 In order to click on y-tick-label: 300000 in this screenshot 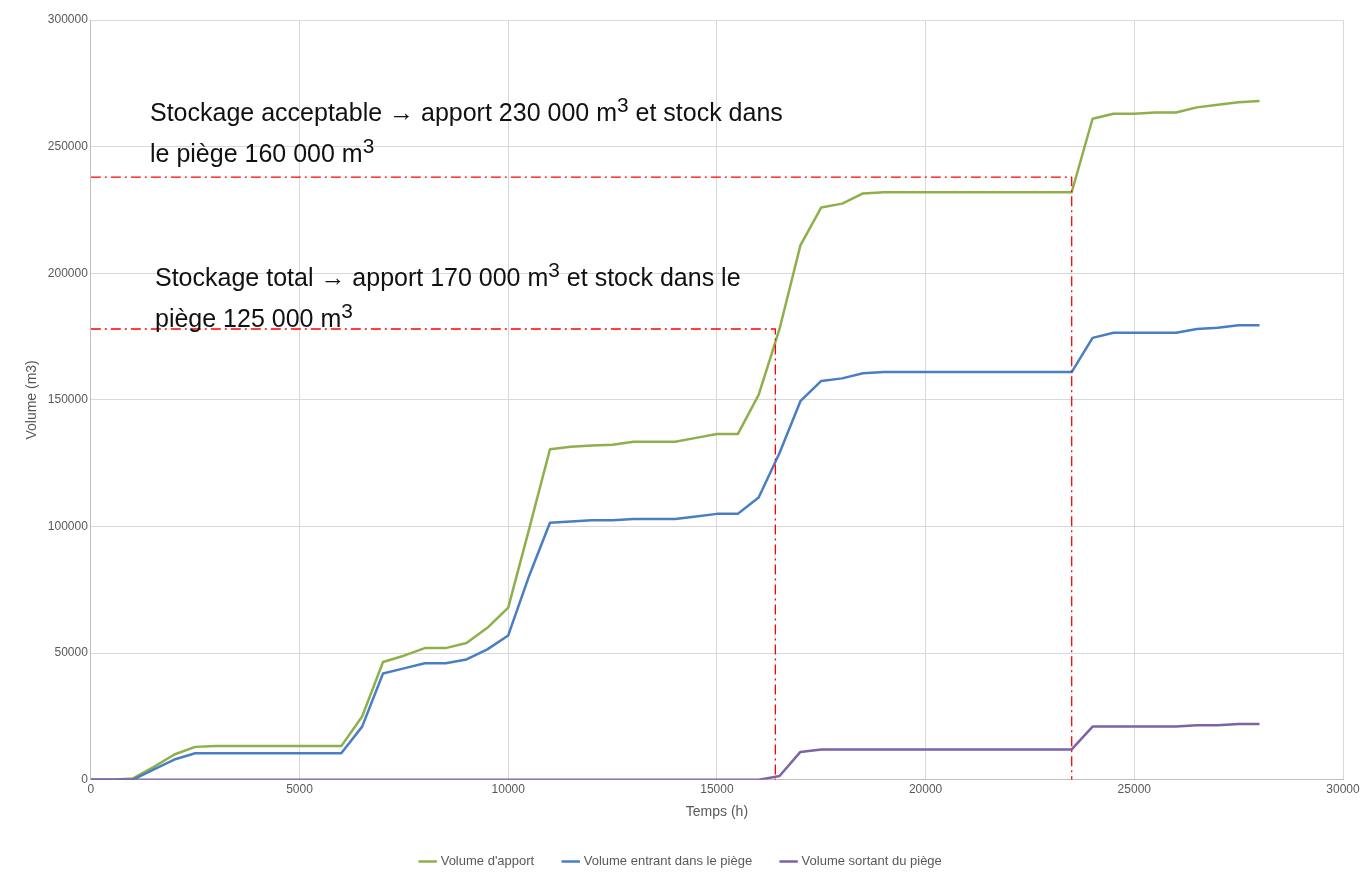, I will do `click(68, 19)`.